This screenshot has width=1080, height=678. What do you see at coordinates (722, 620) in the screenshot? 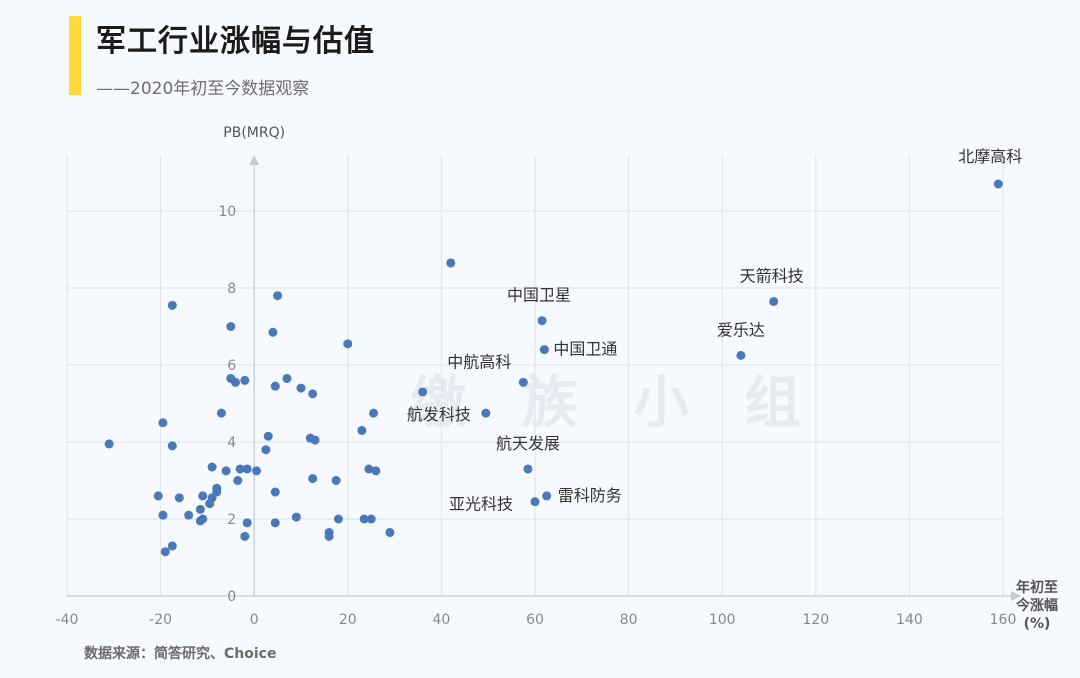
I see `x-tick-label: 100` at bounding box center [722, 620].